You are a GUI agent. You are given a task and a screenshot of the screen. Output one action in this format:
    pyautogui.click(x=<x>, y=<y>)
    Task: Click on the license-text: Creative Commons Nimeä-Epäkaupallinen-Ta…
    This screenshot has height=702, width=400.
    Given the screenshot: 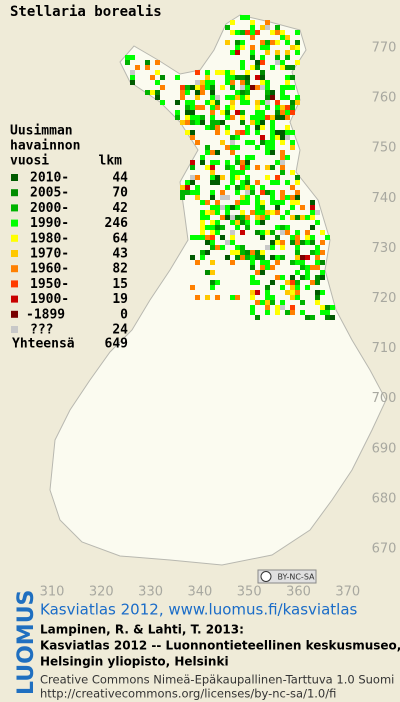 What is the action you would take?
    pyautogui.click(x=217, y=680)
    